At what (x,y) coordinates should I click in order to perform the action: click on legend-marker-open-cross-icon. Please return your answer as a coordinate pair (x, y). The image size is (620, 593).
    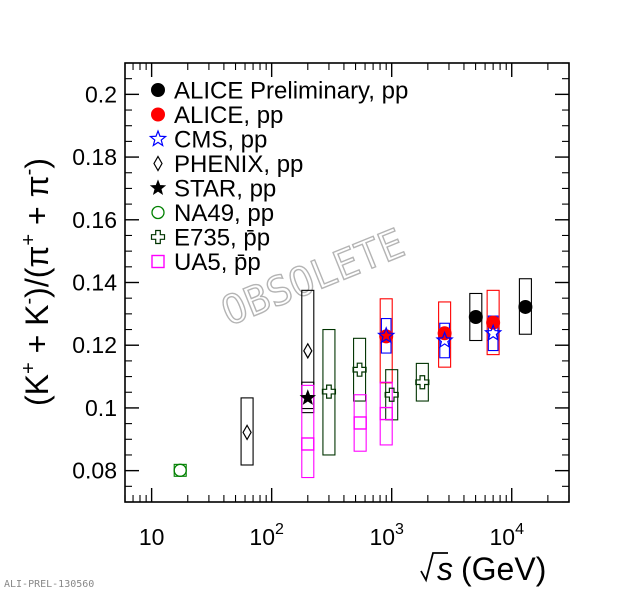
    Looking at the image, I should click on (158, 237).